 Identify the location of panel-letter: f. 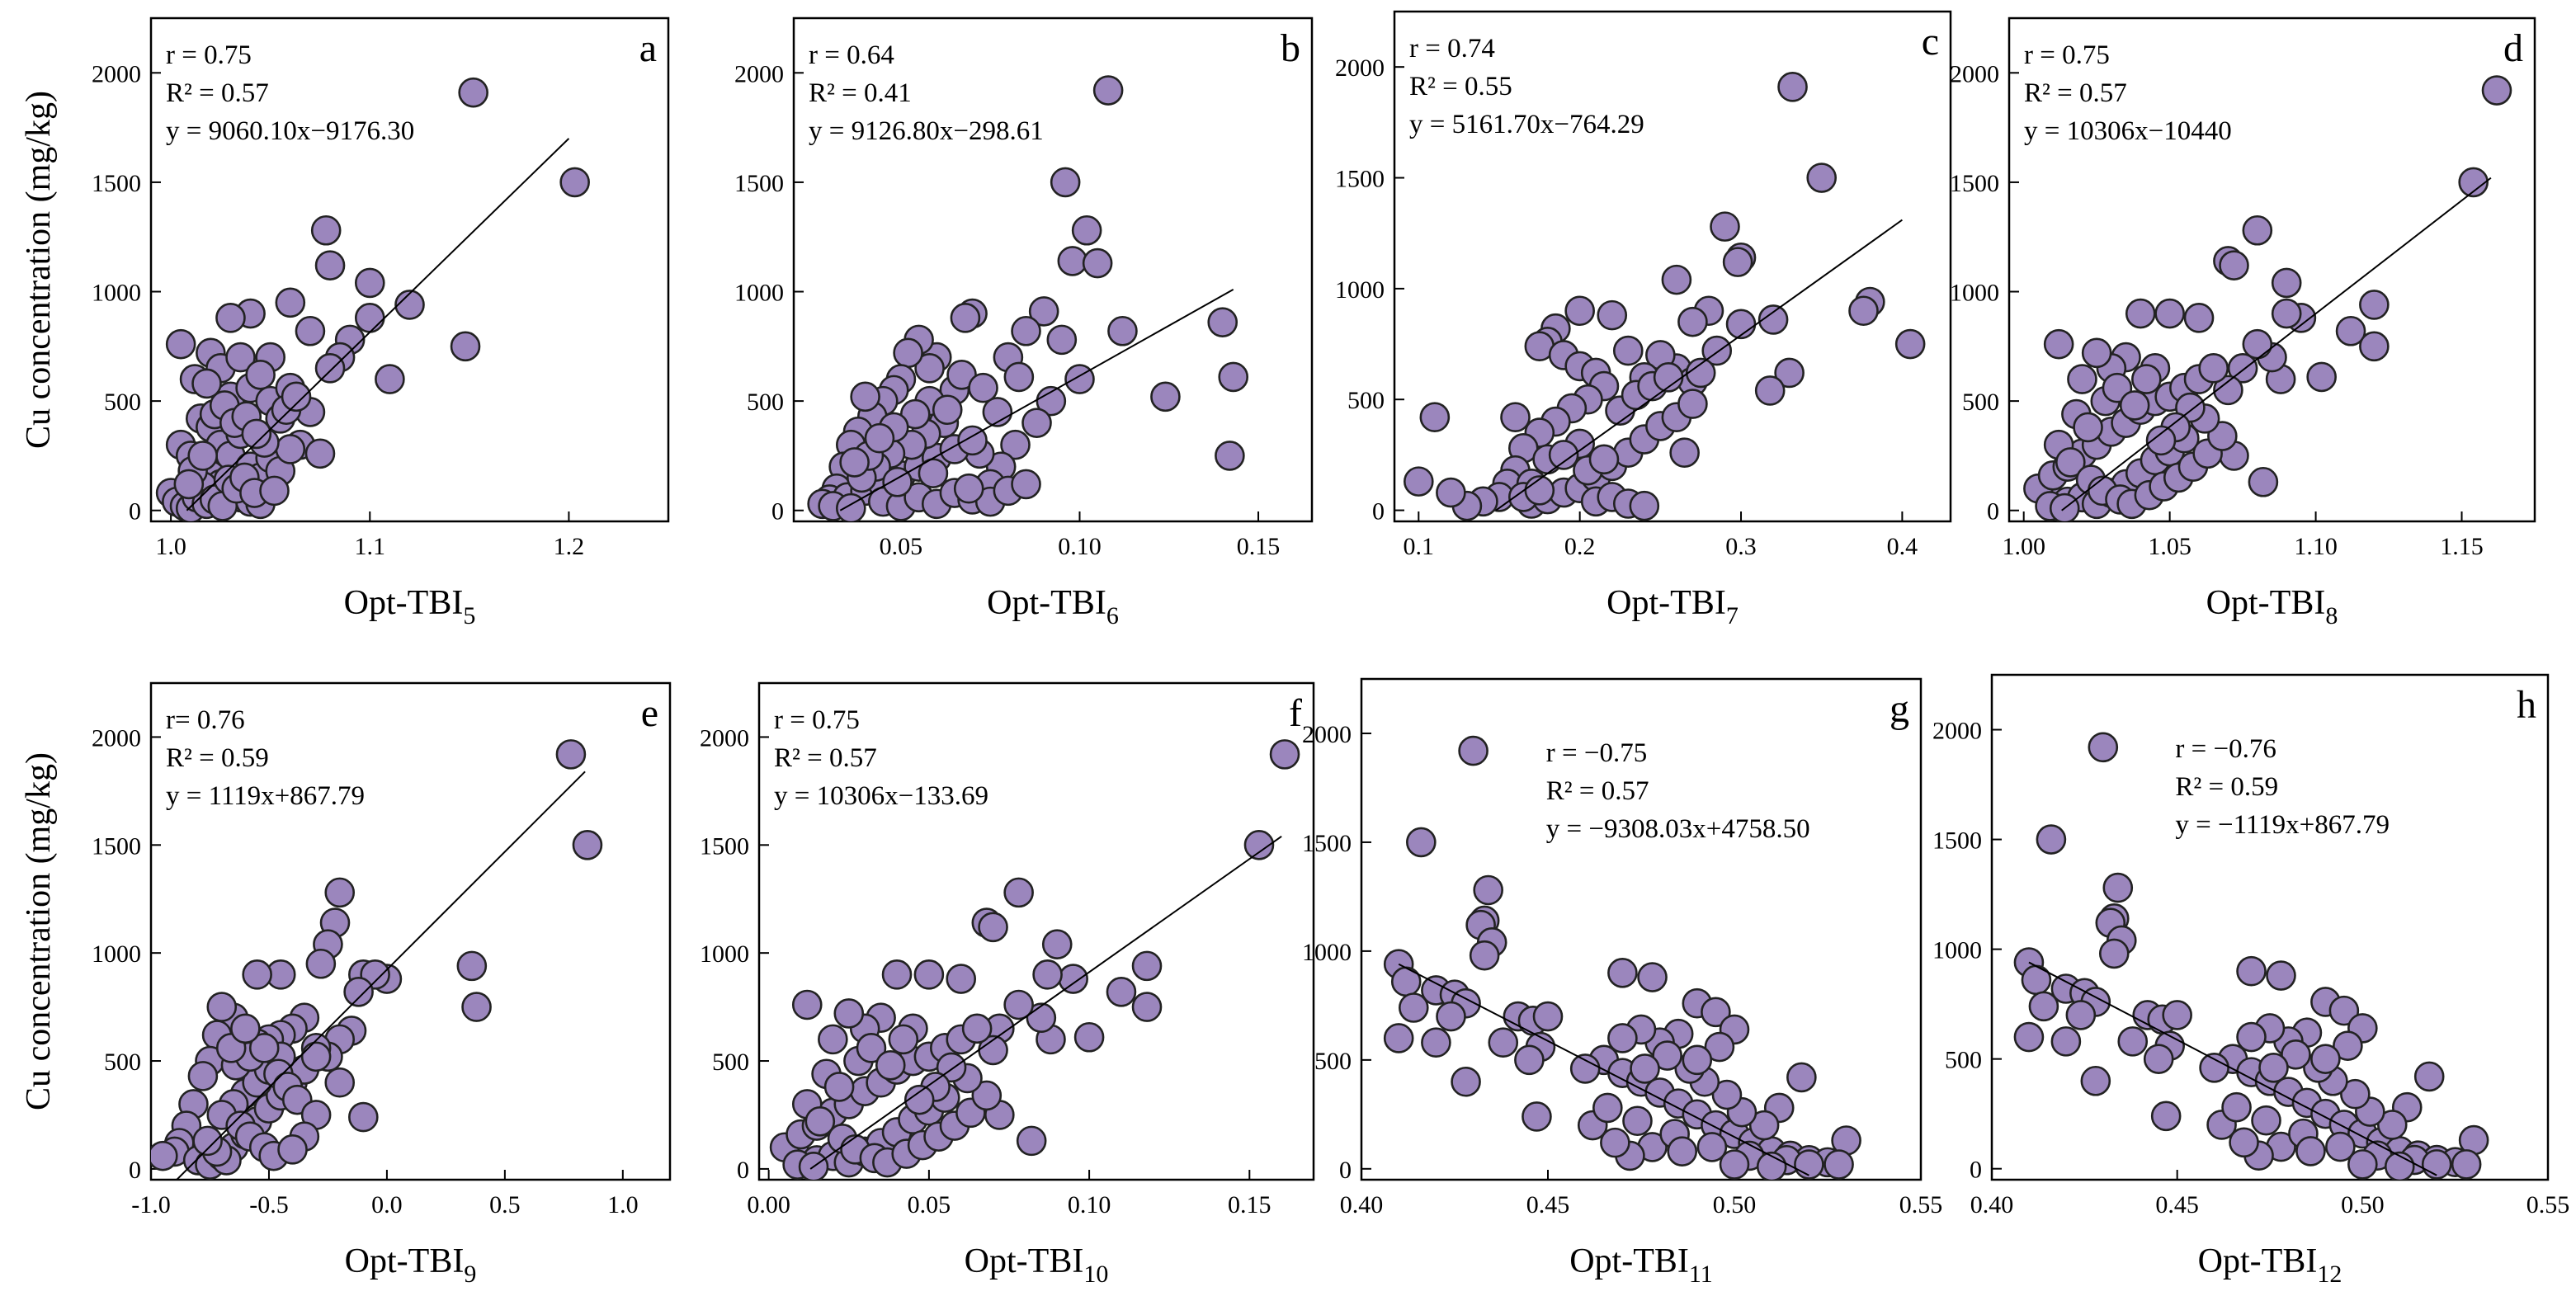
(1295, 713).